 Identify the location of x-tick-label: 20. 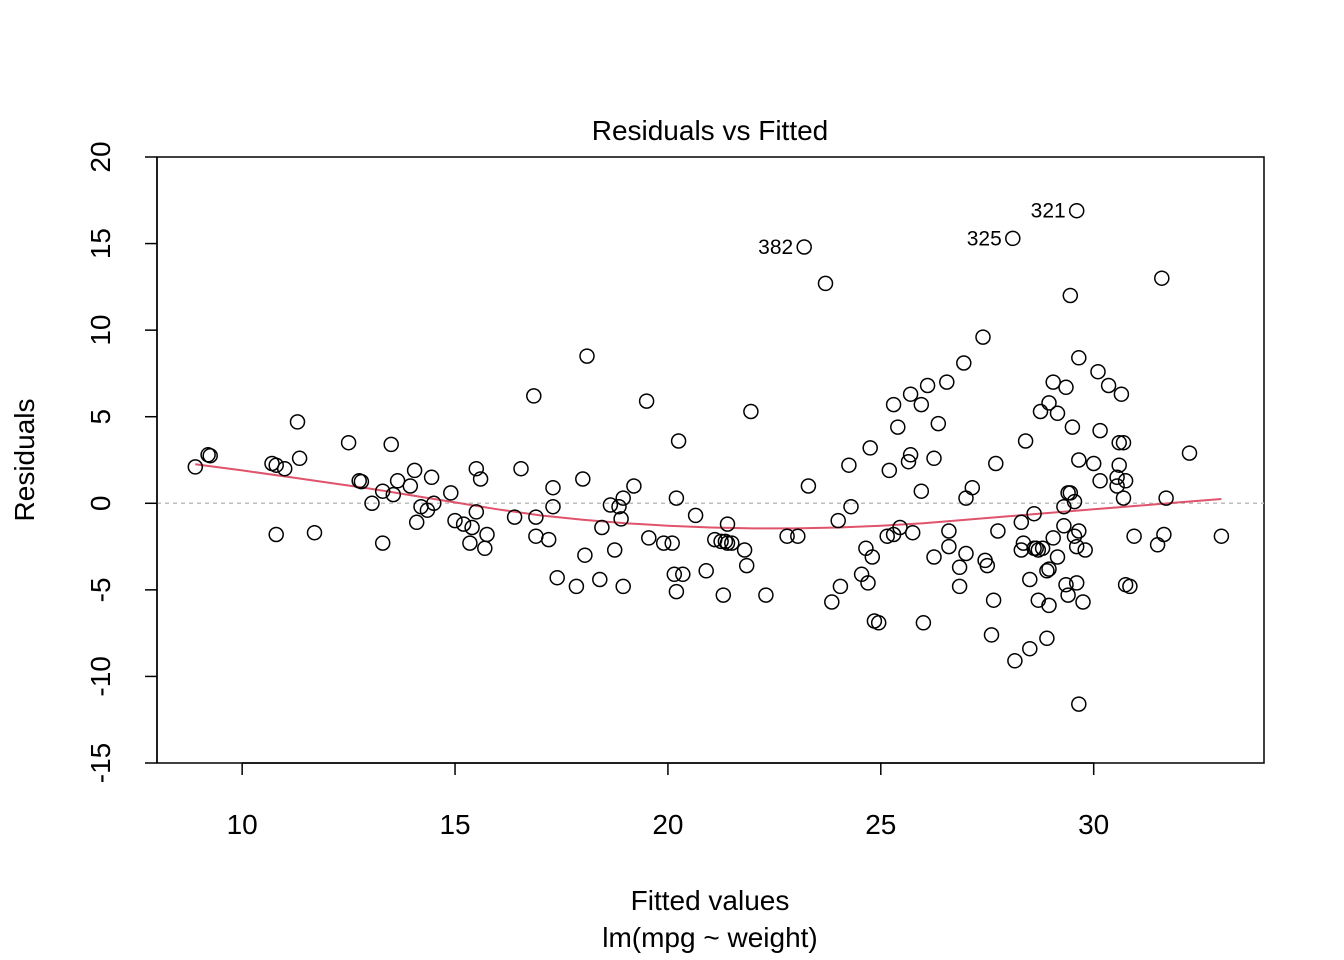
(667, 824).